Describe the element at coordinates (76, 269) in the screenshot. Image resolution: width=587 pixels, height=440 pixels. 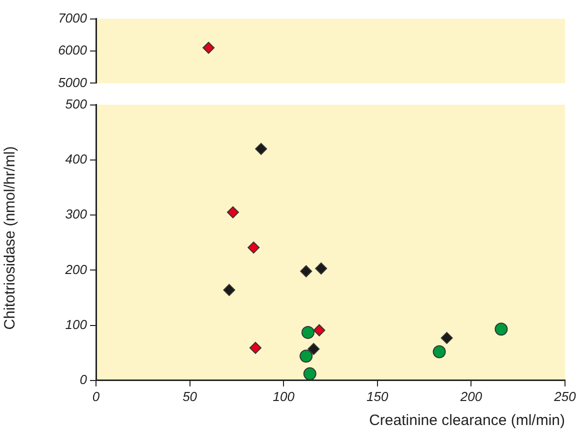
I see `y-tick-label: 200` at that location.